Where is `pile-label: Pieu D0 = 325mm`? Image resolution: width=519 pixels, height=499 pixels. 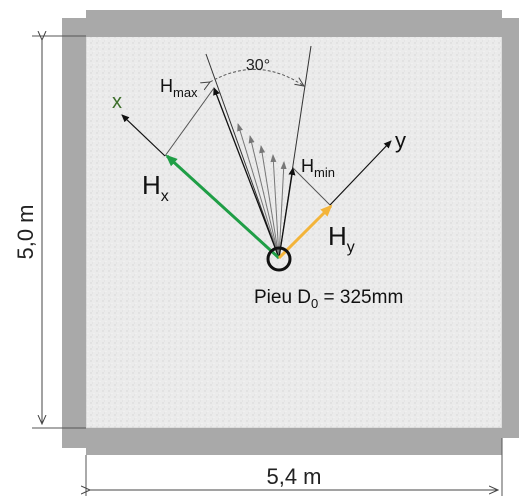
pile-label: Pieu D0 = 325mm is located at coordinates (328, 299).